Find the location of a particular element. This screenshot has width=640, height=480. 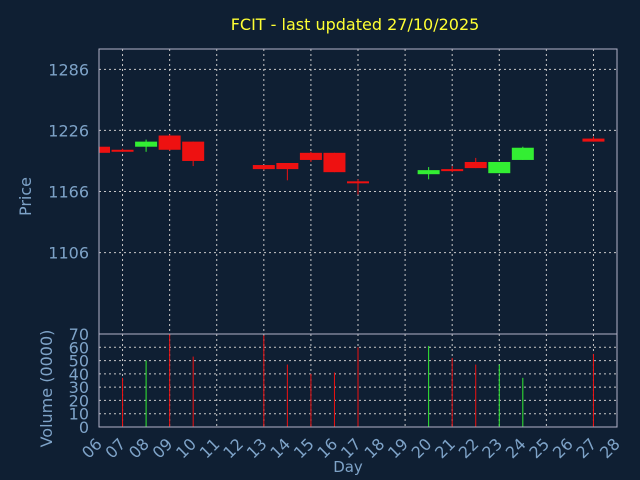

price-tick-label: 1166 is located at coordinates (68, 192).